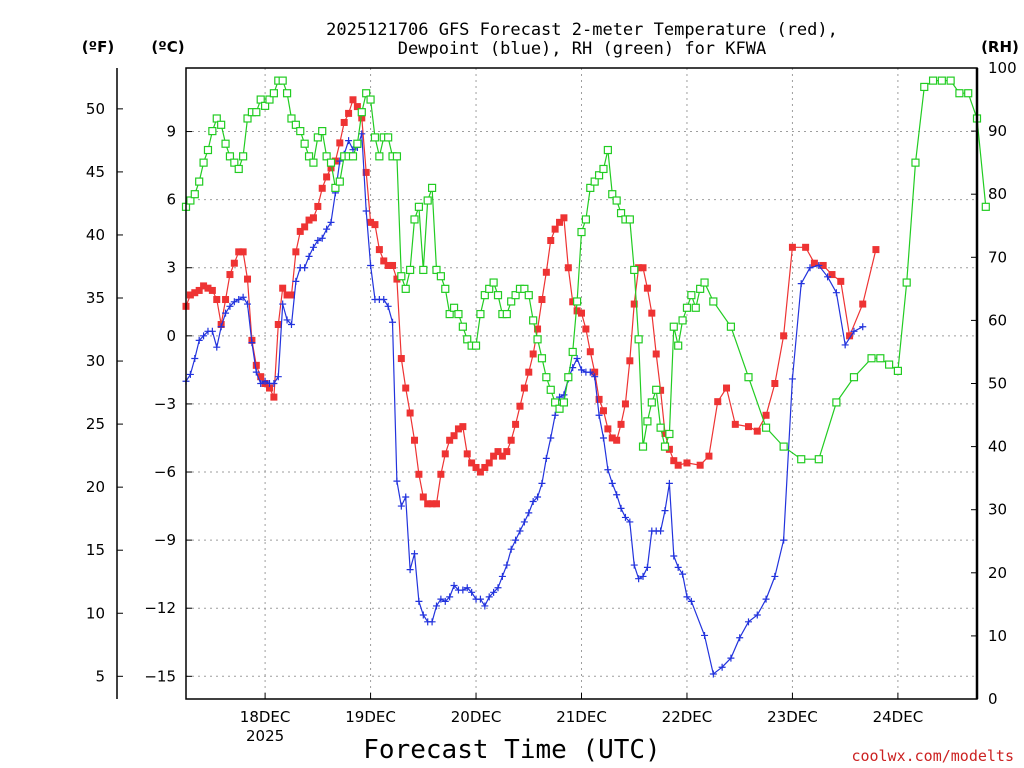 This screenshot has height=768, width=1024. What do you see at coordinates (932, 756) in the screenshot?
I see `credit-label: coolwx.com/modelts` at bounding box center [932, 756].